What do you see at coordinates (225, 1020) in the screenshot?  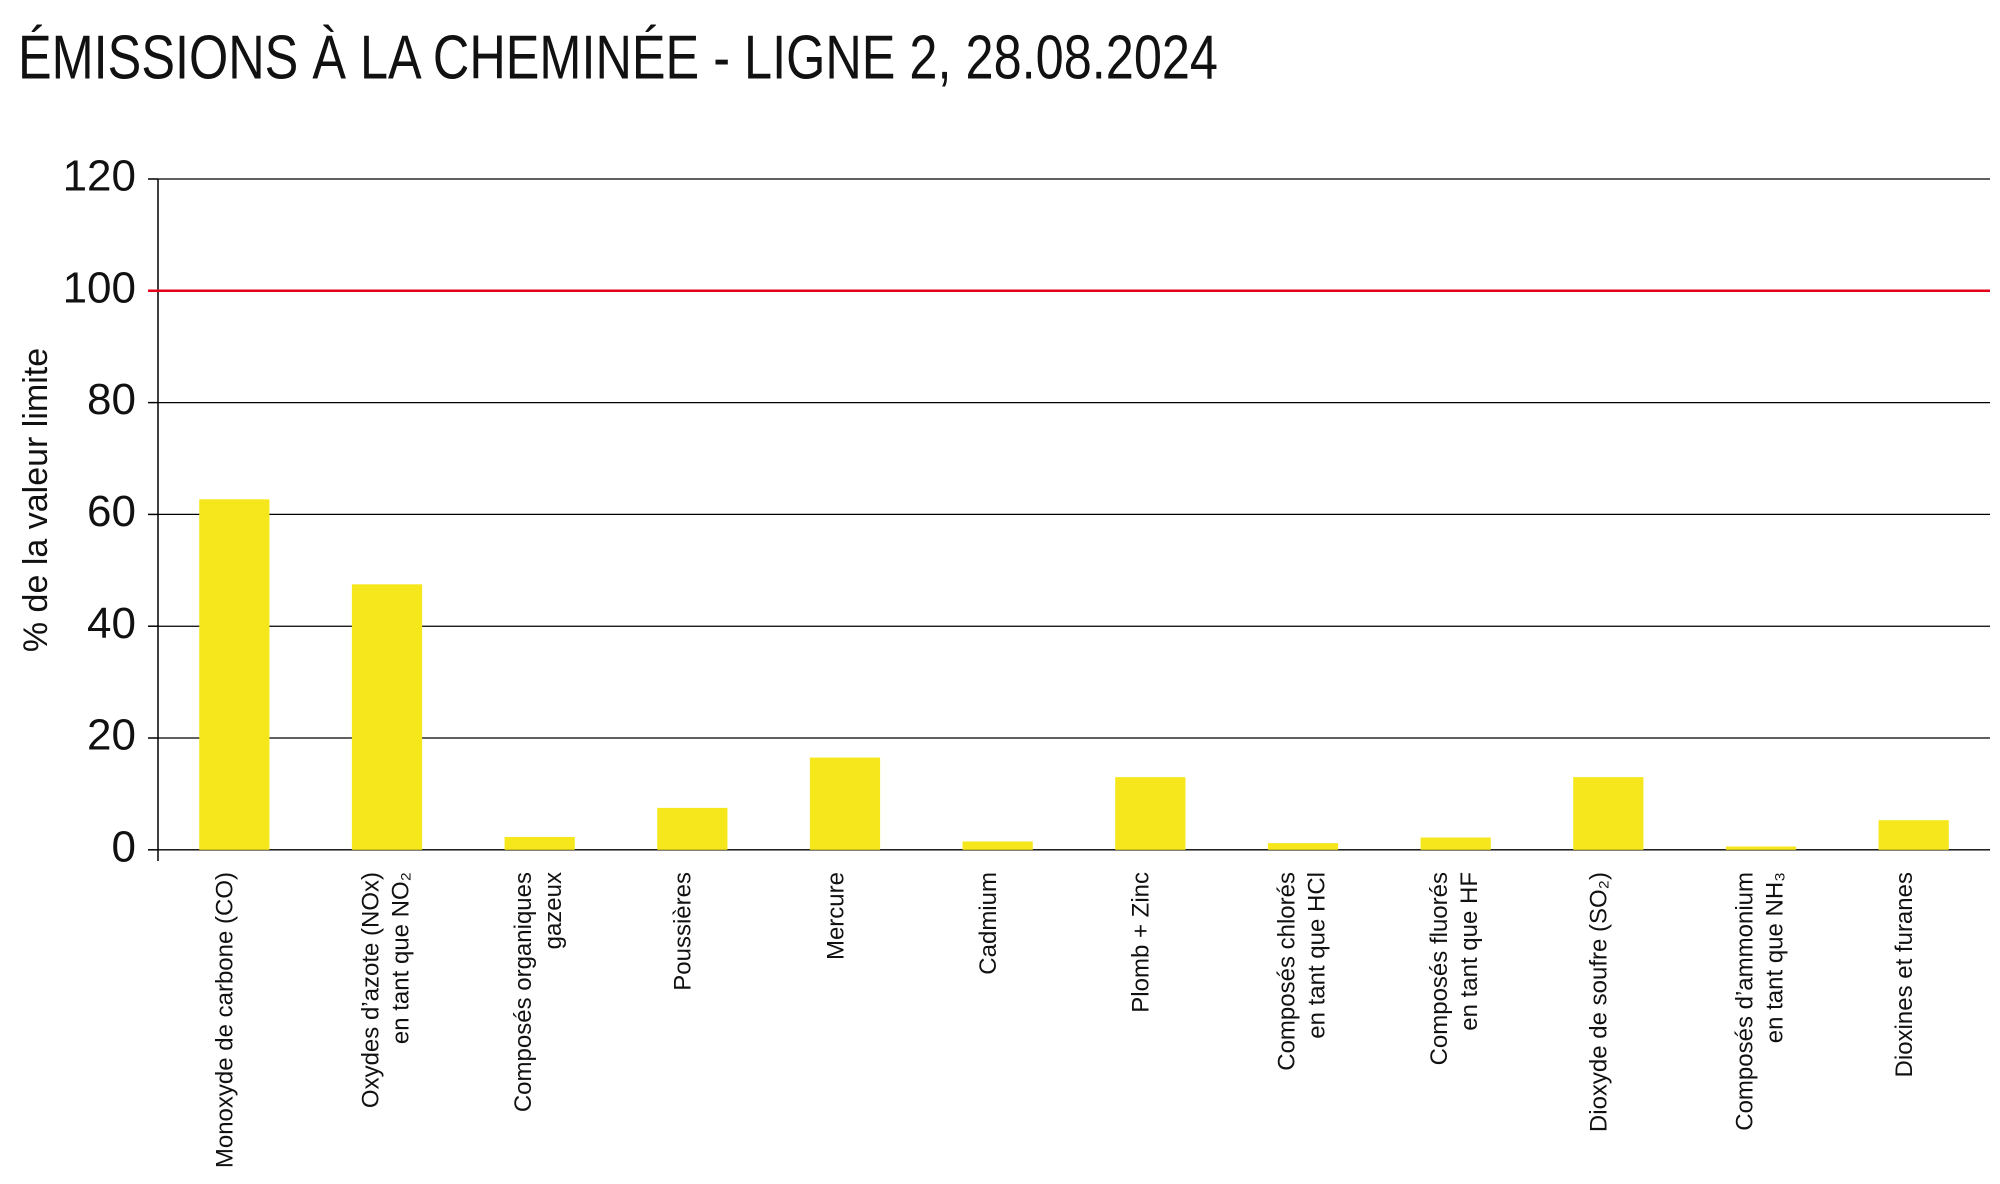 I see `x-tick-label: Monoxyde de carbone (CO)` at bounding box center [225, 1020].